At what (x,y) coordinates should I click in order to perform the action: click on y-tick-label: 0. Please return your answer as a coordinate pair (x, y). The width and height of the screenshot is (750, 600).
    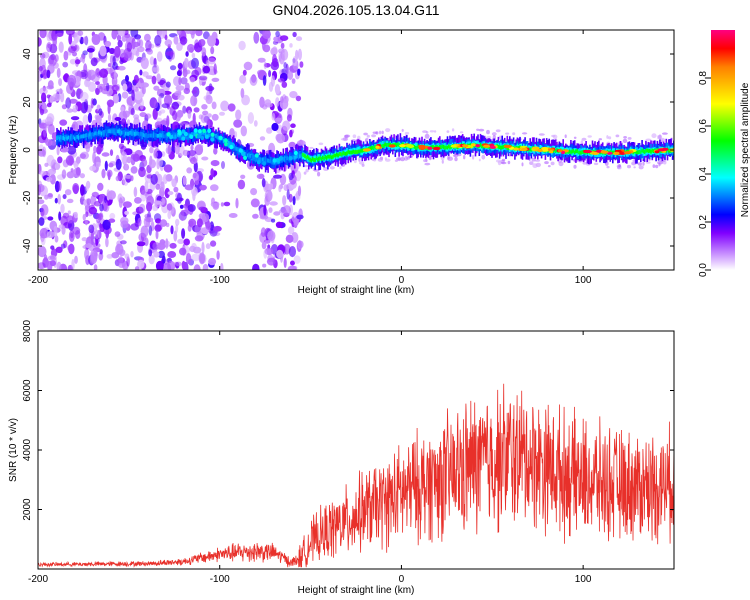
    Looking at the image, I should click on (27, 150).